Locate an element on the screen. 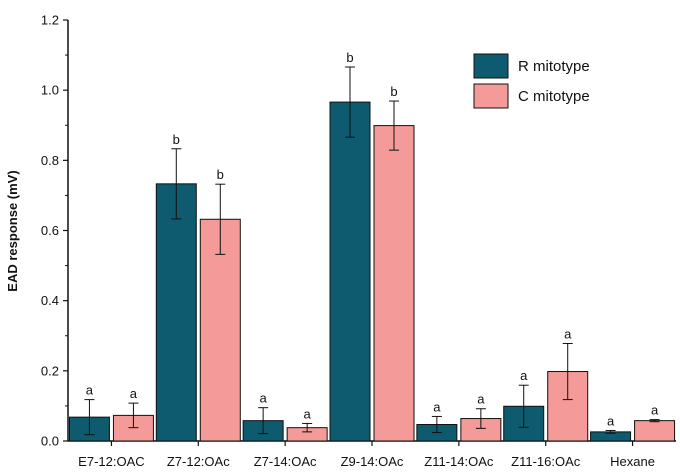 The height and width of the screenshot is (472, 680). y-tick-label: 0.2 is located at coordinates (50, 370).